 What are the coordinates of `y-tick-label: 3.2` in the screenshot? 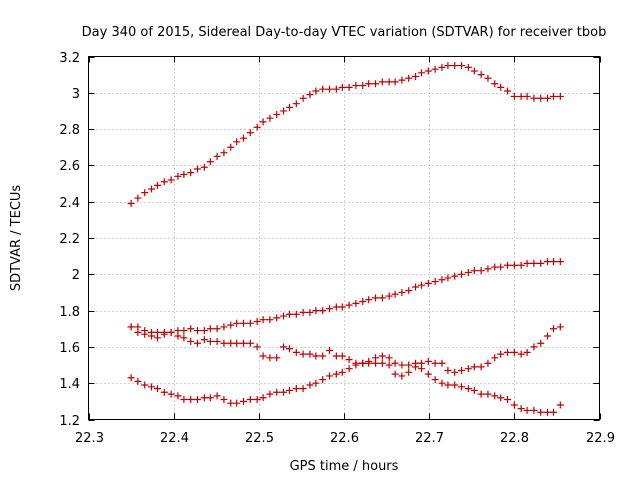 It's located at (69, 58).